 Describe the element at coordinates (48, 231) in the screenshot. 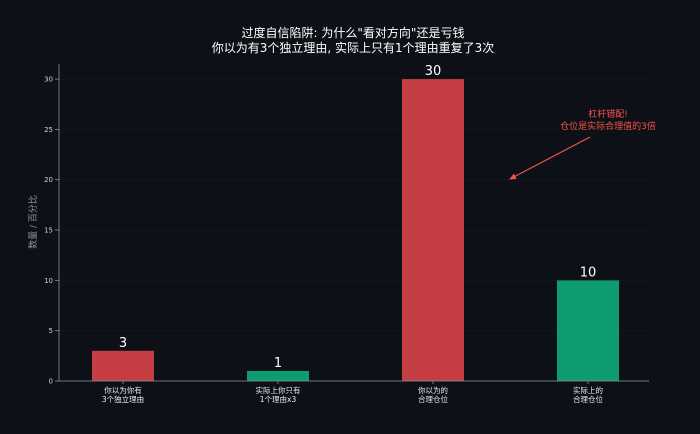

I see `y-tick-label-15: 15` at that location.